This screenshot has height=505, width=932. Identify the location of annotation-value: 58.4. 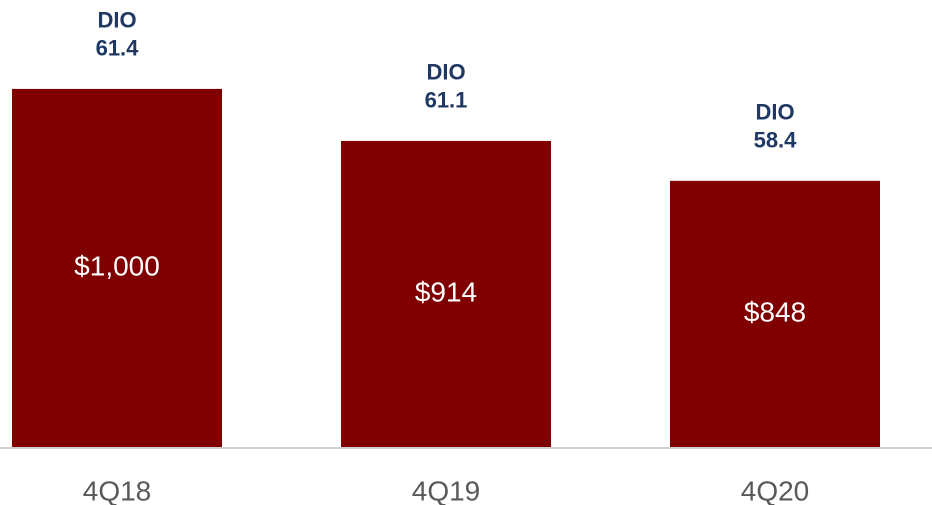
(776, 140).